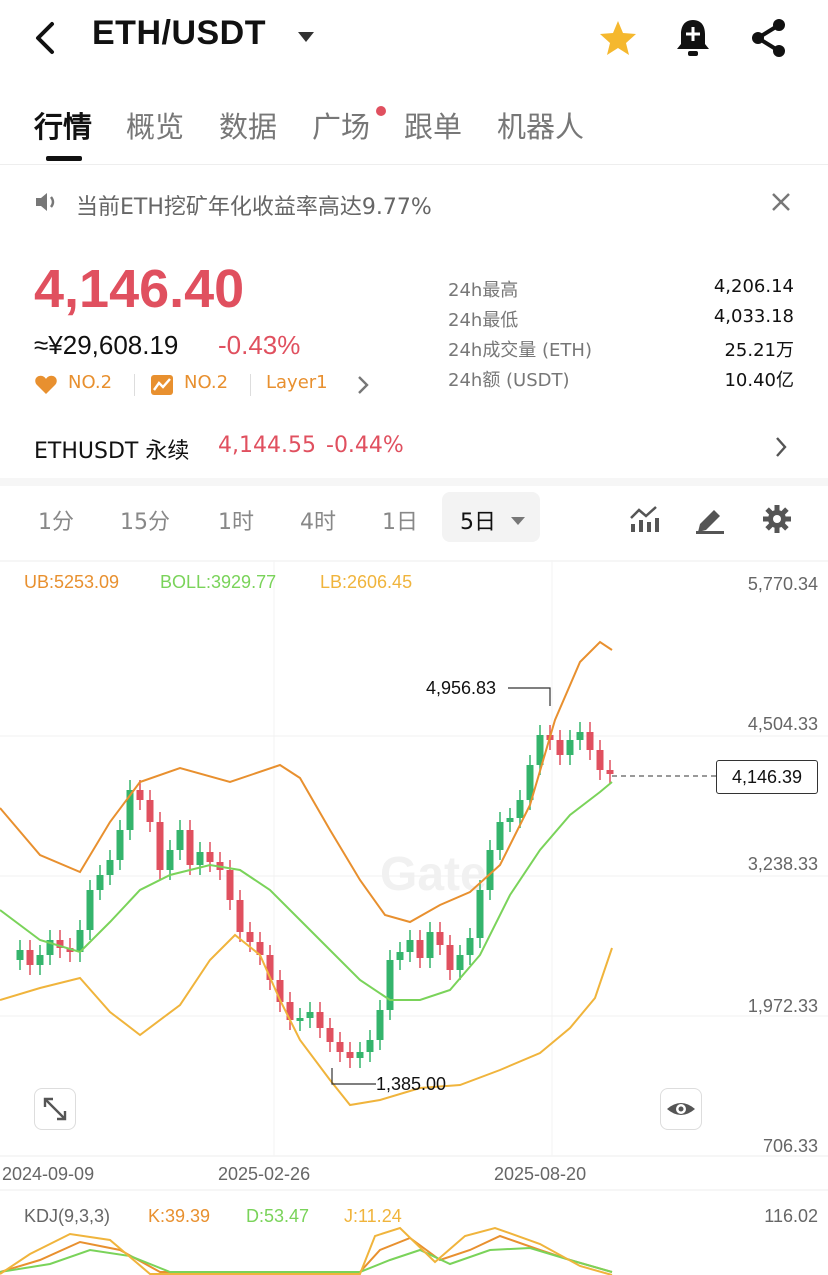 This screenshot has width=828, height=1275. Describe the element at coordinates (55, 1109) in the screenshot. I see `fullscreen-button` at that location.